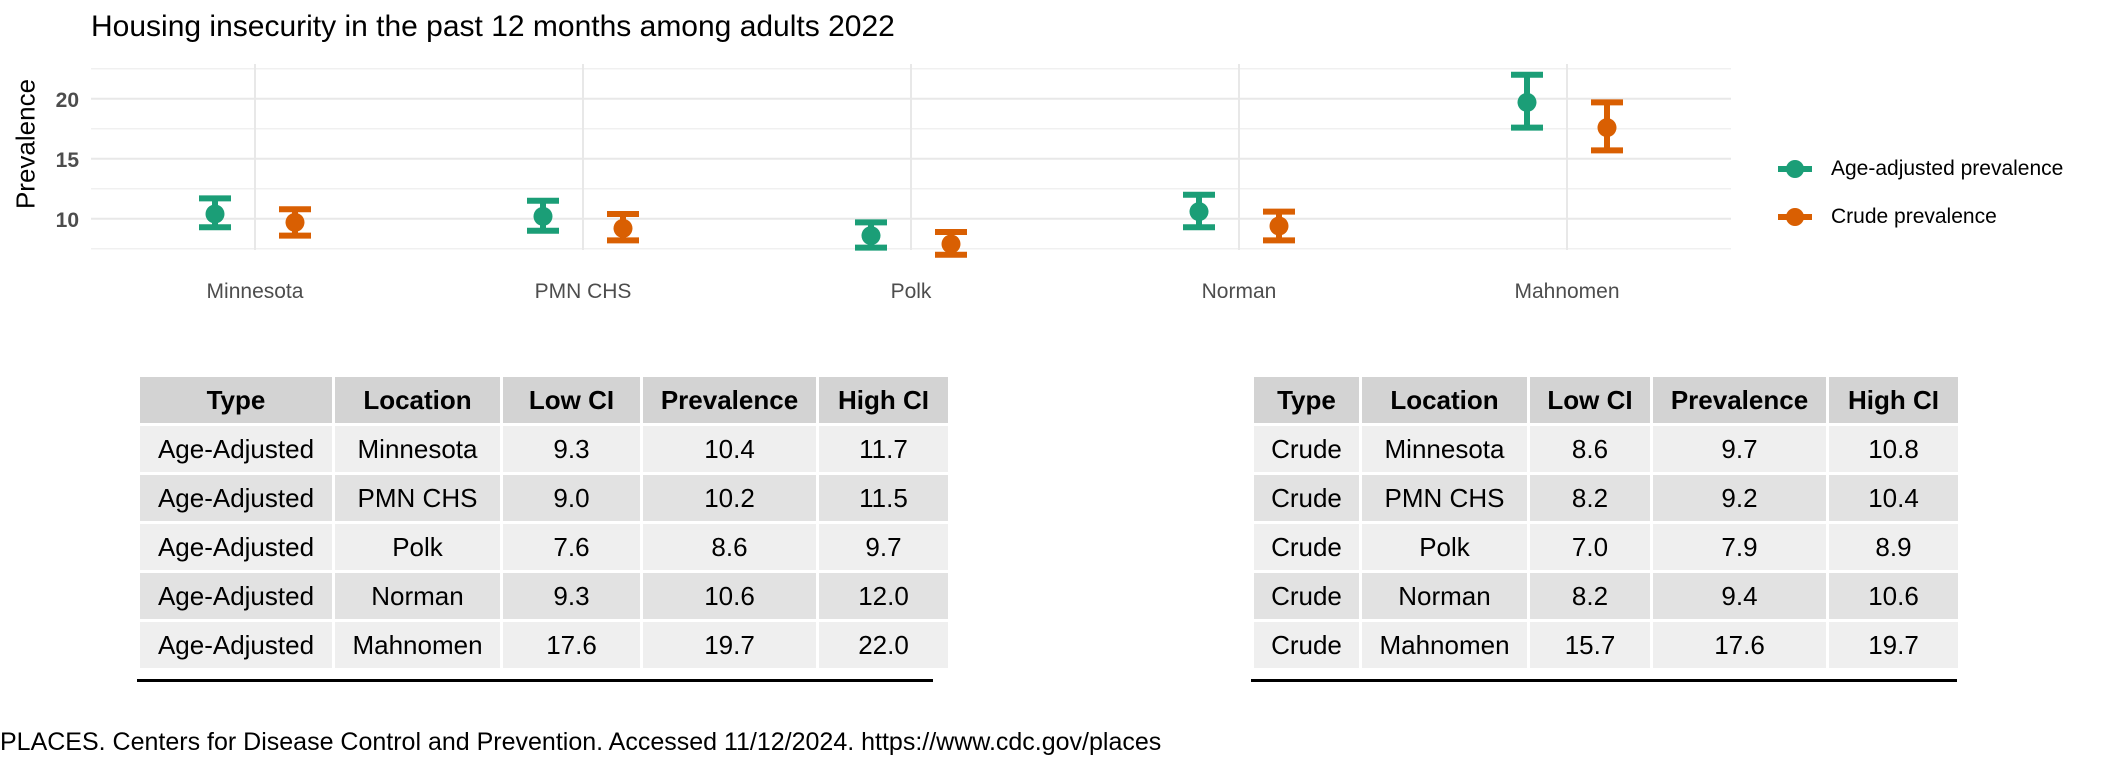 This screenshot has width=2112, height=768. I want to click on table-row: Age-Adjusted PMN CHS 9.0 10.2 11.5, so click(544, 498).